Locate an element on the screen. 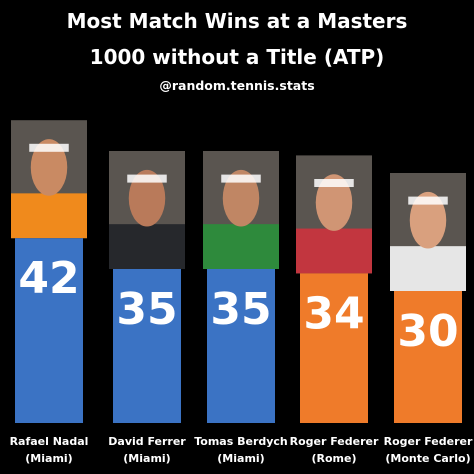 The height and width of the screenshot is (474, 474). category-label: (Rome) is located at coordinates (333, 458).